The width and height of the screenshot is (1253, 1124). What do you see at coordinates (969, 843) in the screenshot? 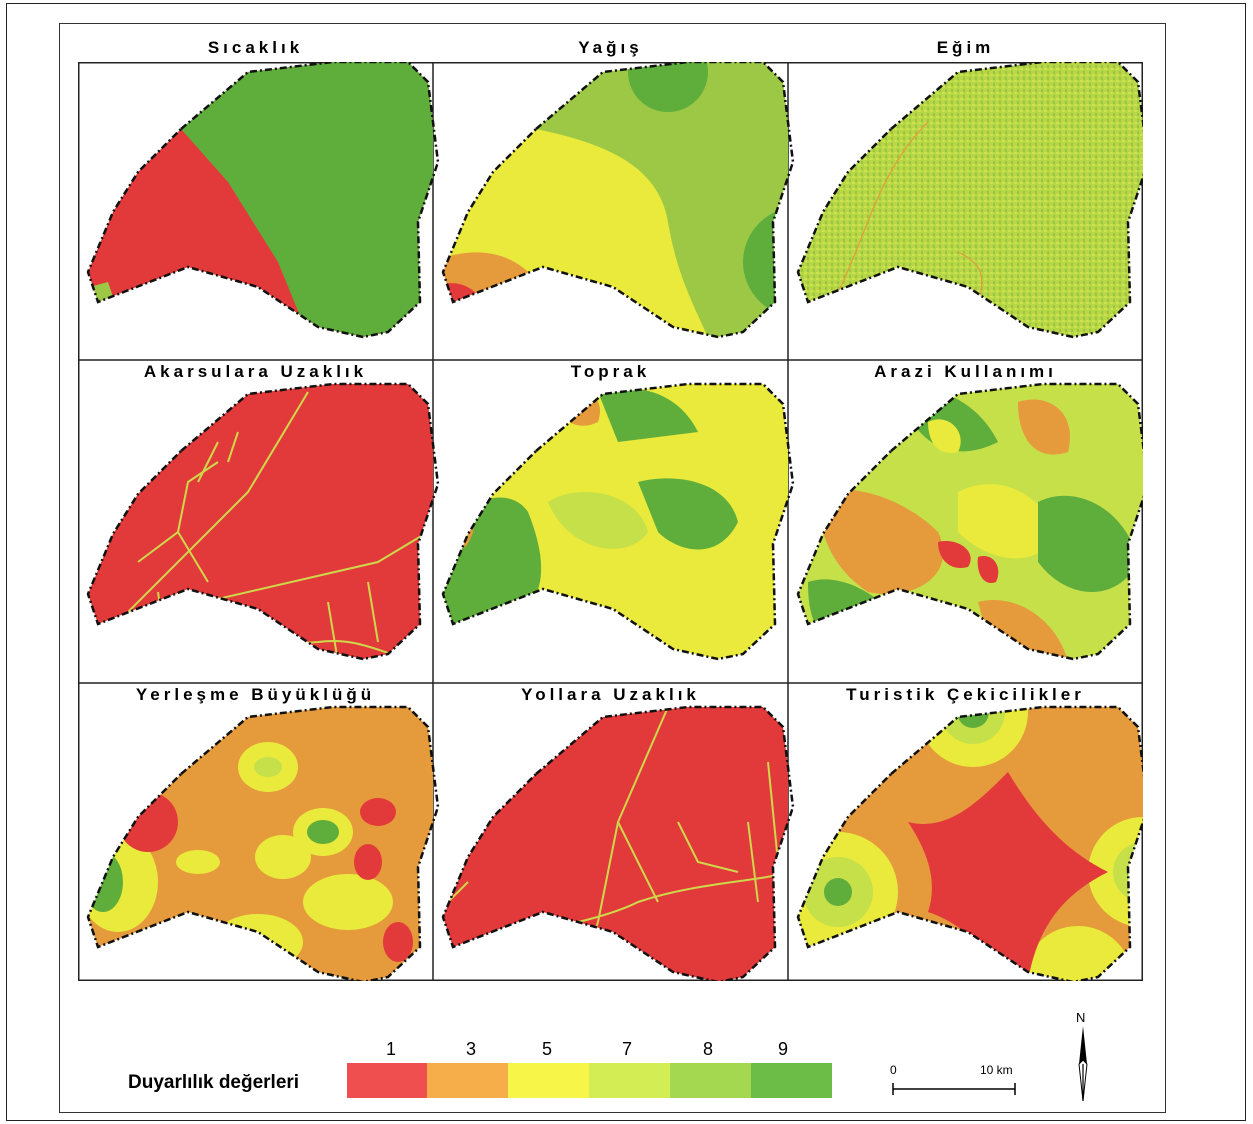
I see `map-turistik-cekicilikler` at bounding box center [969, 843].